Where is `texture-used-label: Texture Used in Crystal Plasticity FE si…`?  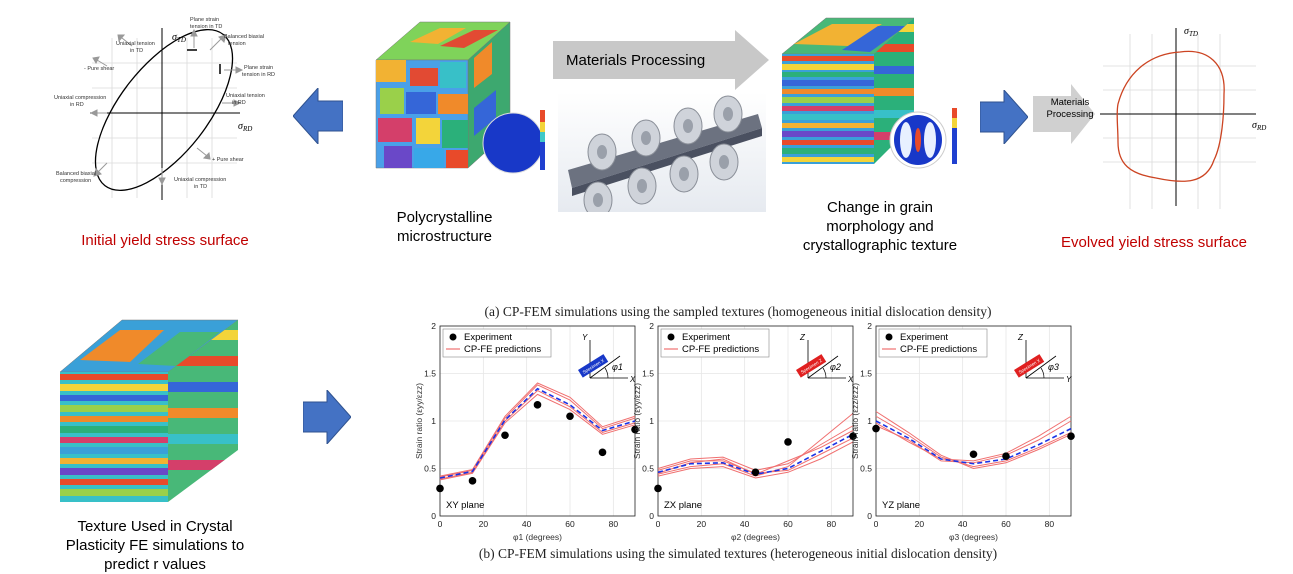 texture-used-label: Texture Used in Crystal Plasticity FE si… is located at coordinates (155, 545).